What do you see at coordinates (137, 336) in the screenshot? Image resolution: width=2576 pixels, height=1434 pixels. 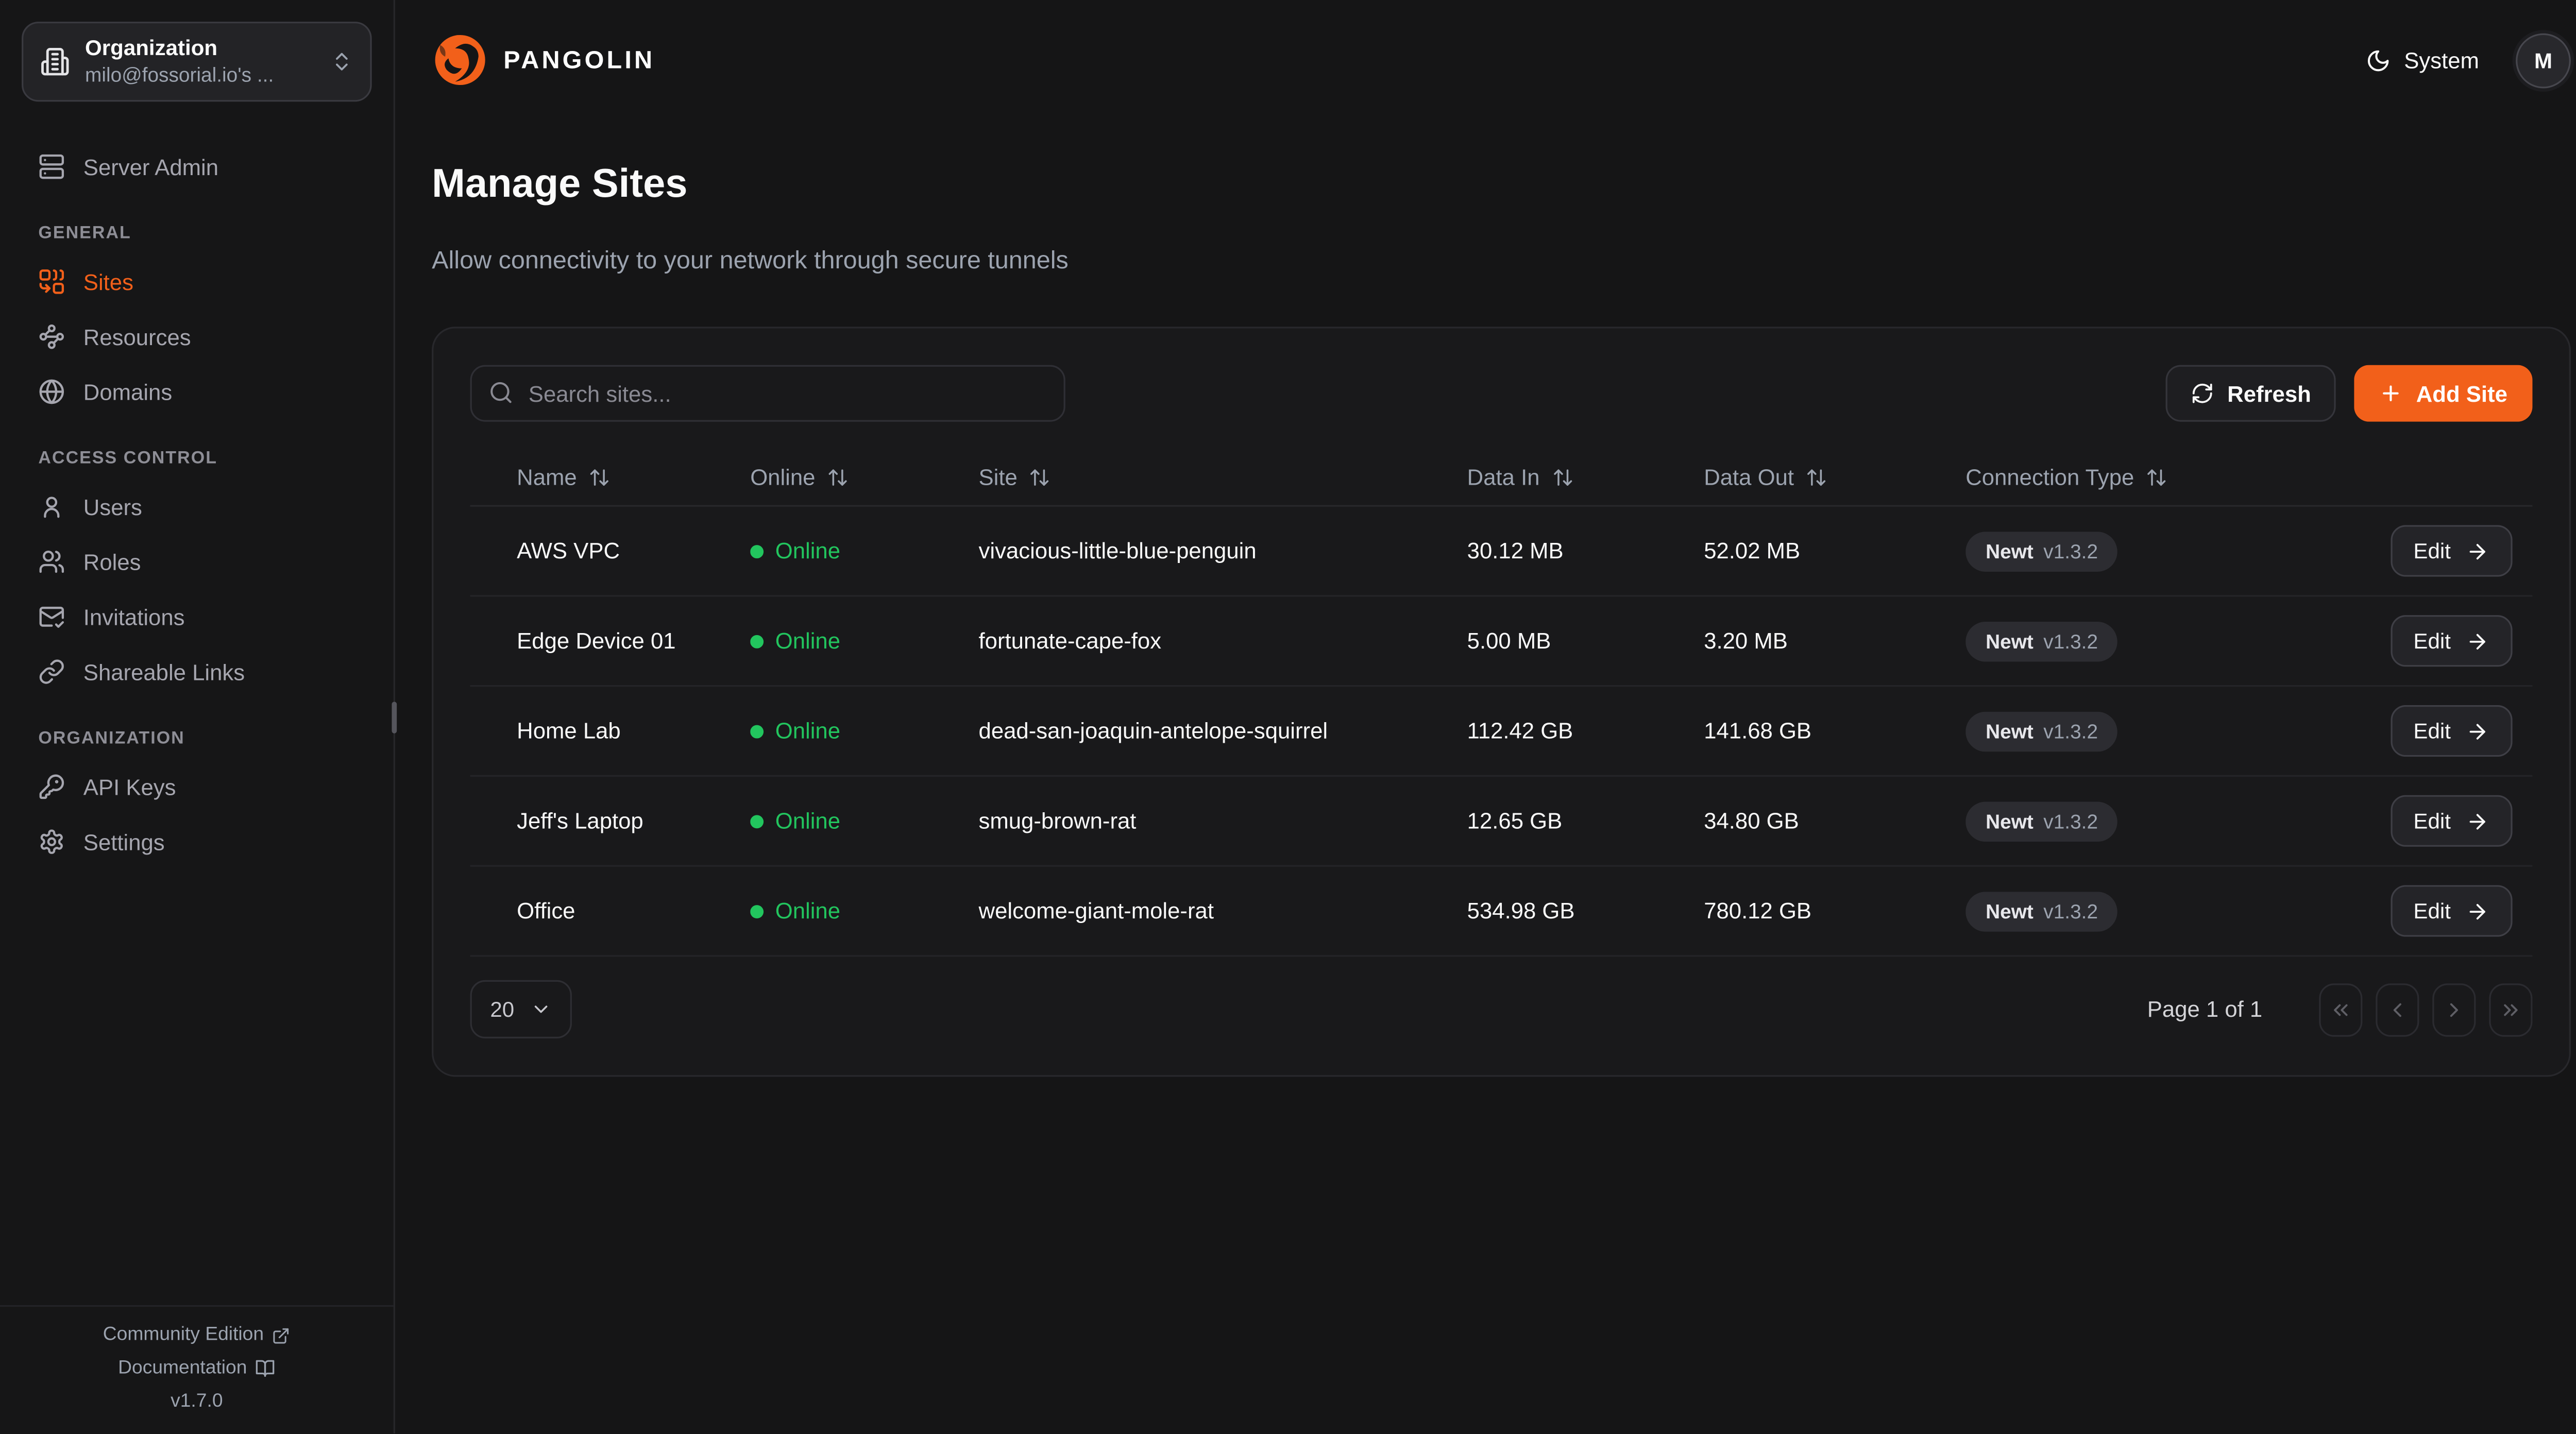 I see `sidebar-item-label: Resources` at bounding box center [137, 336].